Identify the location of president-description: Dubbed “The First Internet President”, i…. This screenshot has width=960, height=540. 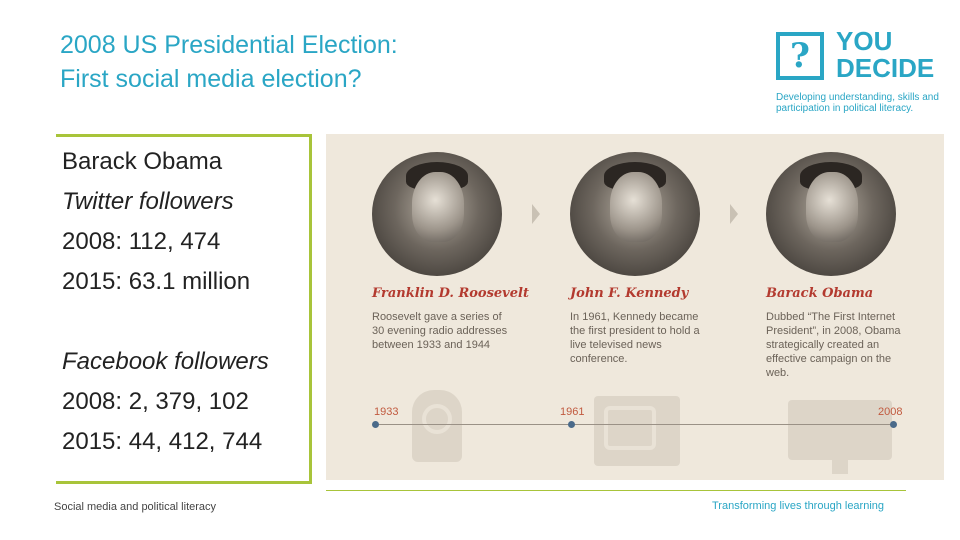
(833, 345).